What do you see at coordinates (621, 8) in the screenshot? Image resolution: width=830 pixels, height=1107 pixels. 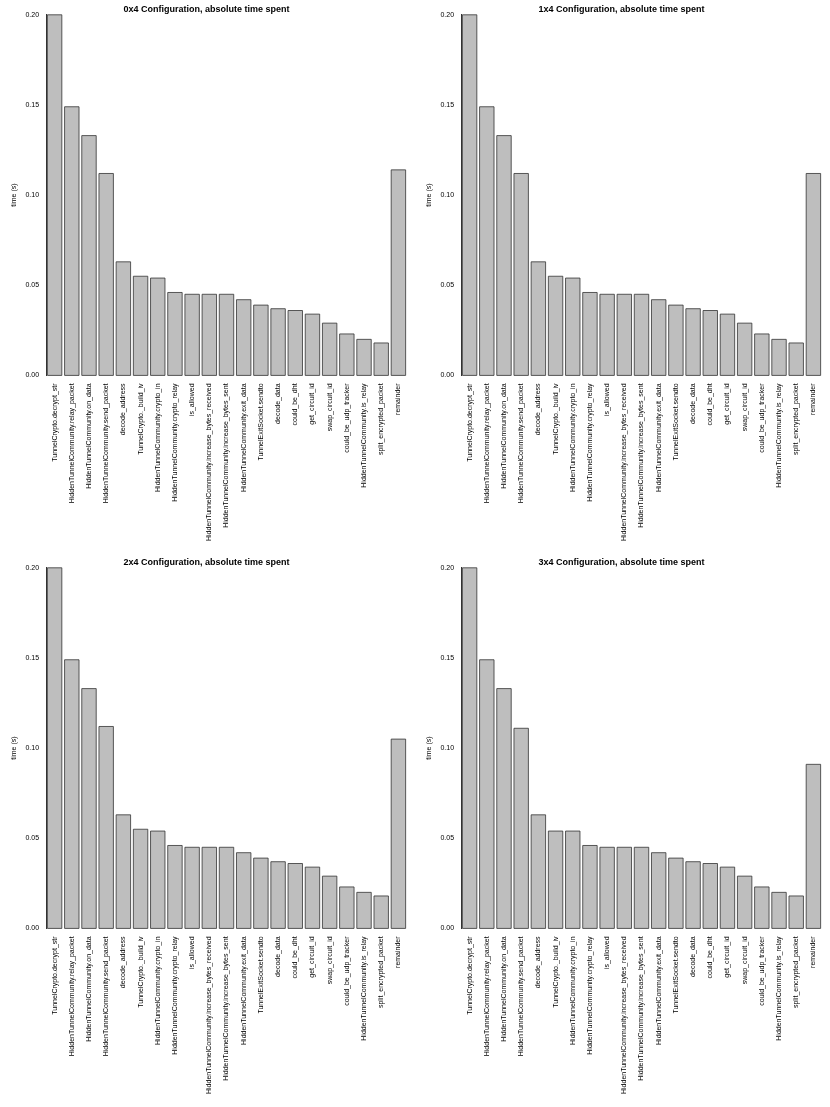 I see `chart-title: 1x4 Configuration, absolute time spent` at bounding box center [621, 8].